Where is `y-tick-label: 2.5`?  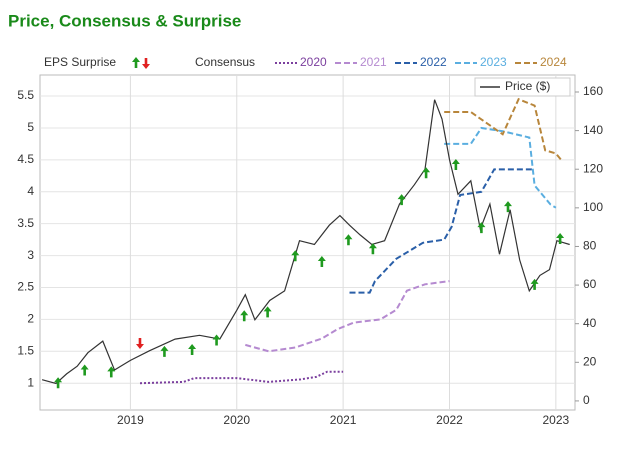
y-tick-label: 2.5 is located at coordinates (25, 287).